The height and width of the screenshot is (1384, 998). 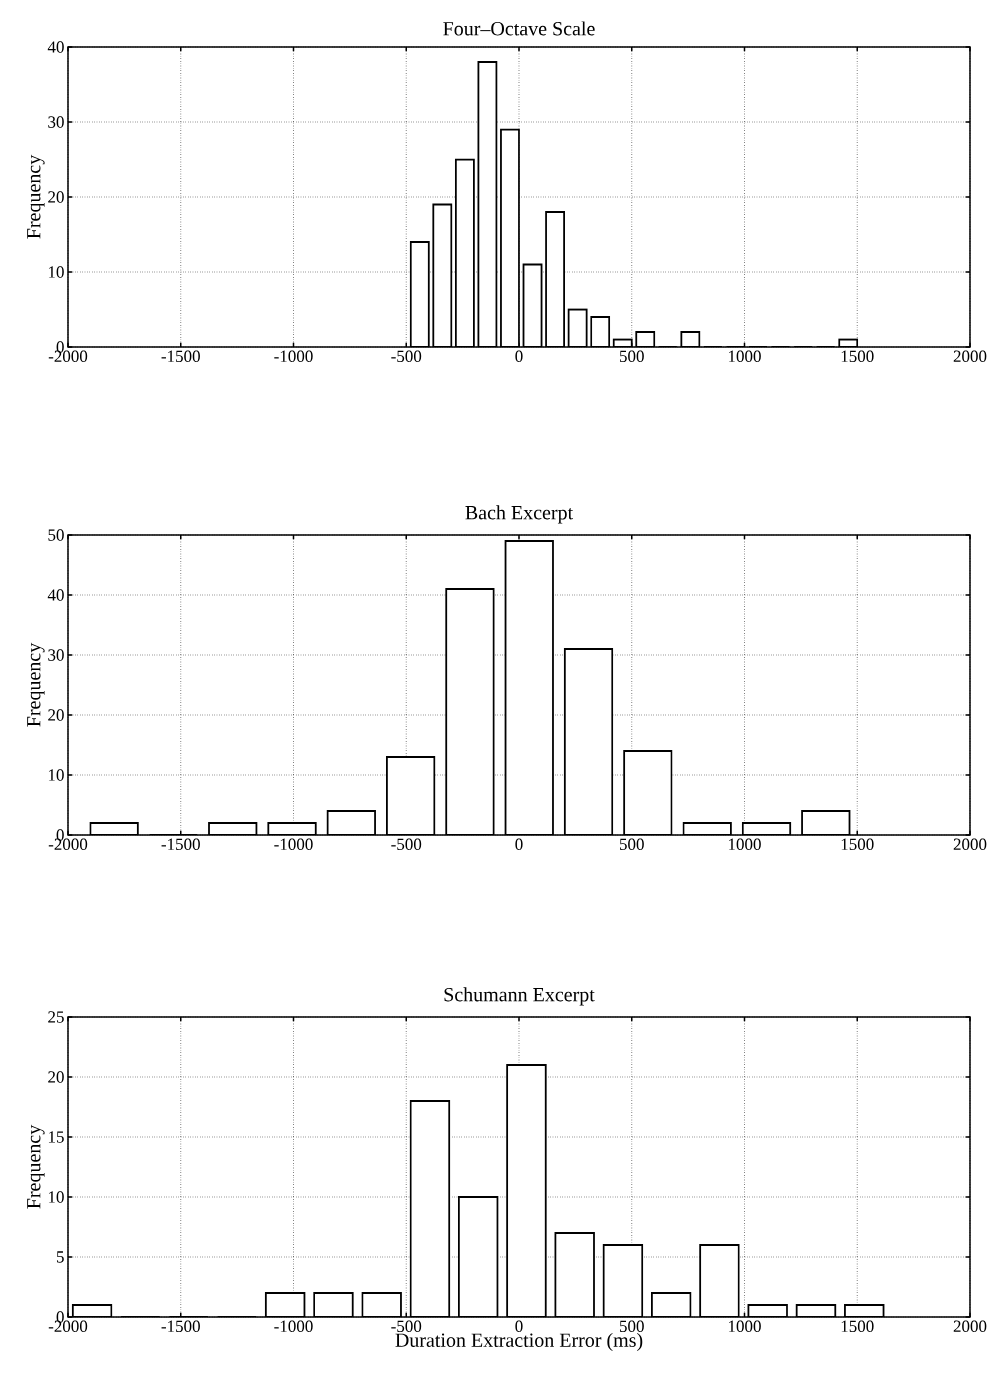 I want to click on chart-title: Four–Octave Scale, so click(x=519, y=28).